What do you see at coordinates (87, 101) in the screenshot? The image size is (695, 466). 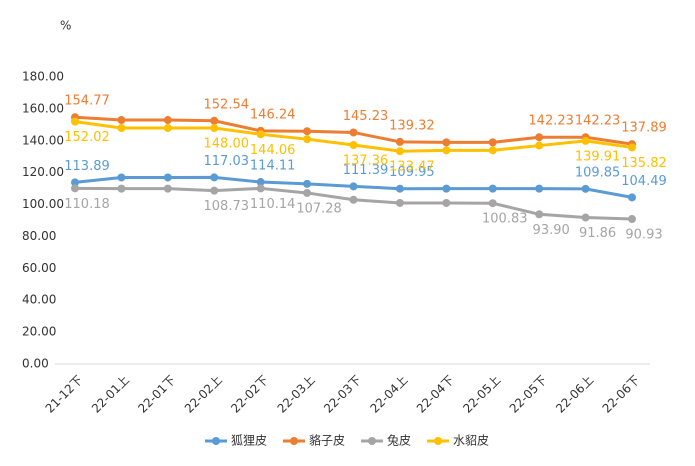 I see `data-label: 154.77` at bounding box center [87, 101].